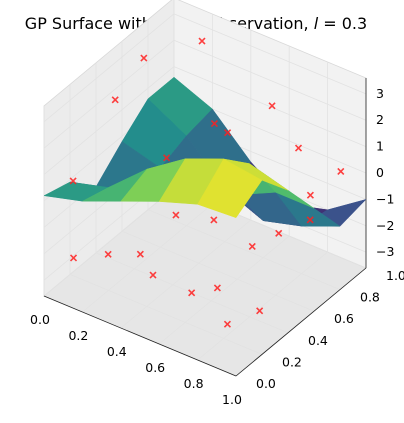 The width and height of the screenshot is (404, 423). Describe the element at coordinates (385, 198) in the screenshot. I see `z-tick-label: −1` at that location.